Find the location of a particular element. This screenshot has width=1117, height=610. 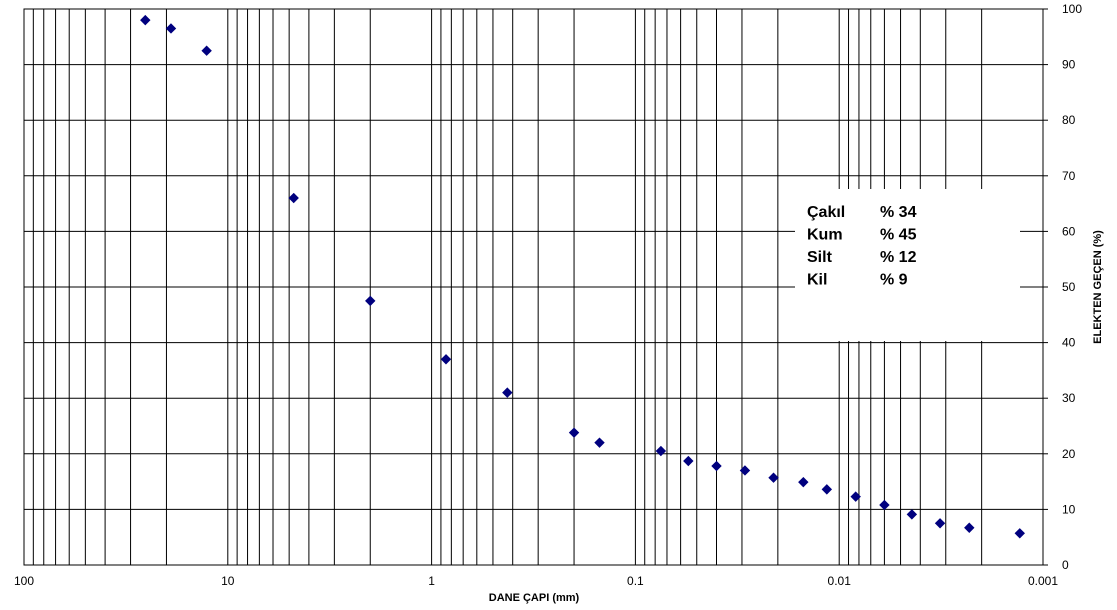

soil-fraction-box-background is located at coordinates (907, 265).